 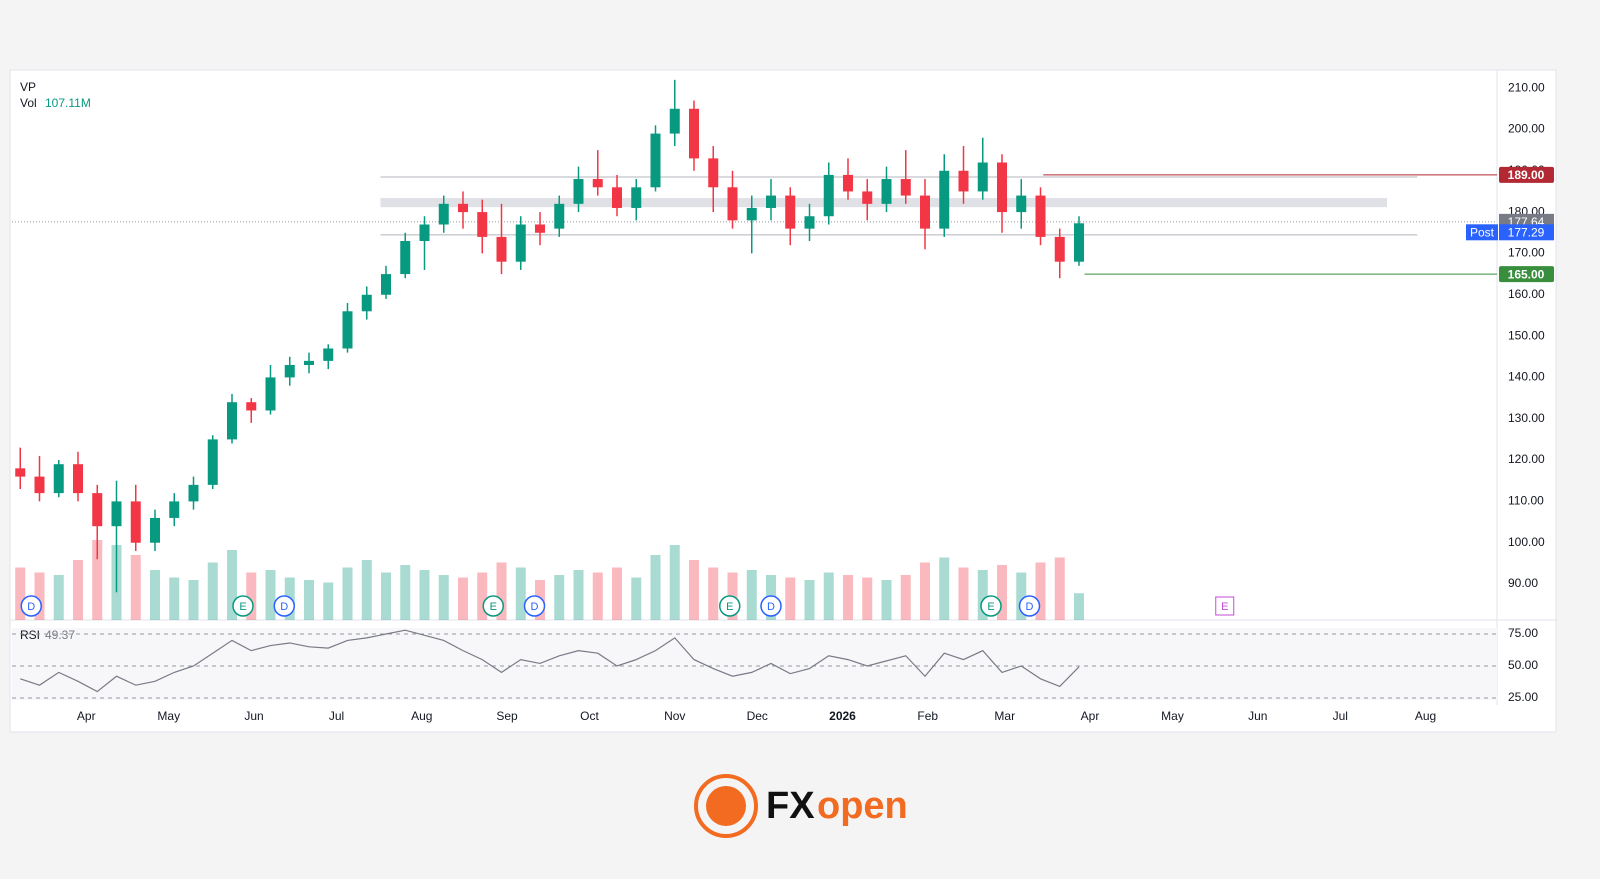 What do you see at coordinates (1526, 129) in the screenshot?
I see `y-tick-label: 200.00` at bounding box center [1526, 129].